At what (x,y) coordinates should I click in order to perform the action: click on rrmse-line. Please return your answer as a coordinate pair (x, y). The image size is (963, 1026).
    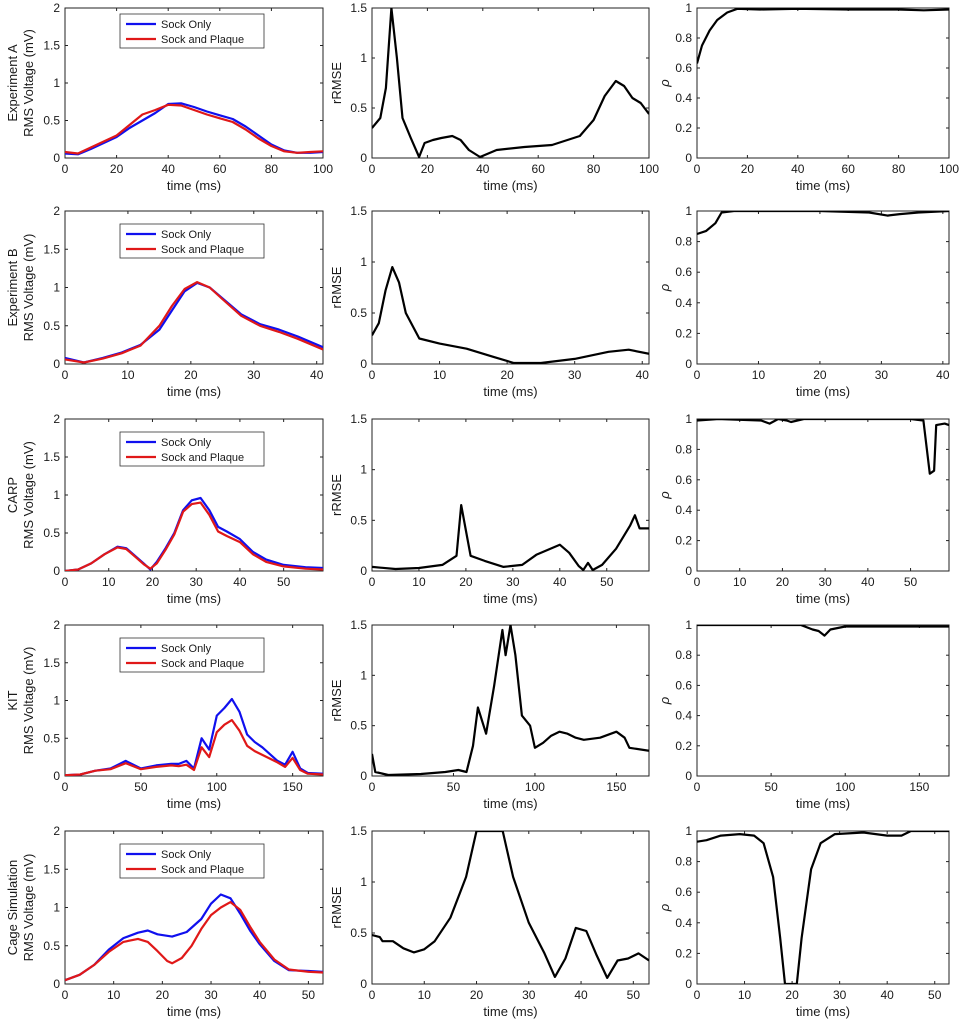
    Looking at the image, I should click on (510, 700).